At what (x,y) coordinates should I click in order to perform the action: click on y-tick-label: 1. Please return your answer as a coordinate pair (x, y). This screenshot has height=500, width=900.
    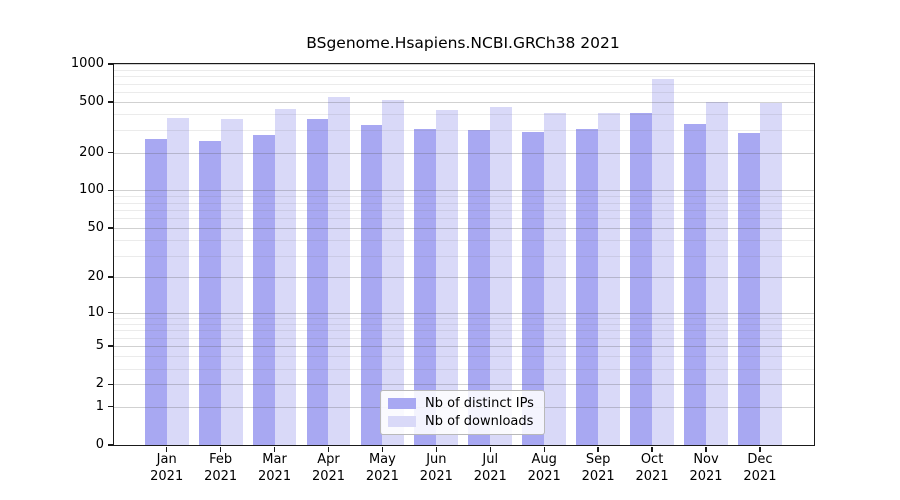
    Looking at the image, I should click on (99, 406).